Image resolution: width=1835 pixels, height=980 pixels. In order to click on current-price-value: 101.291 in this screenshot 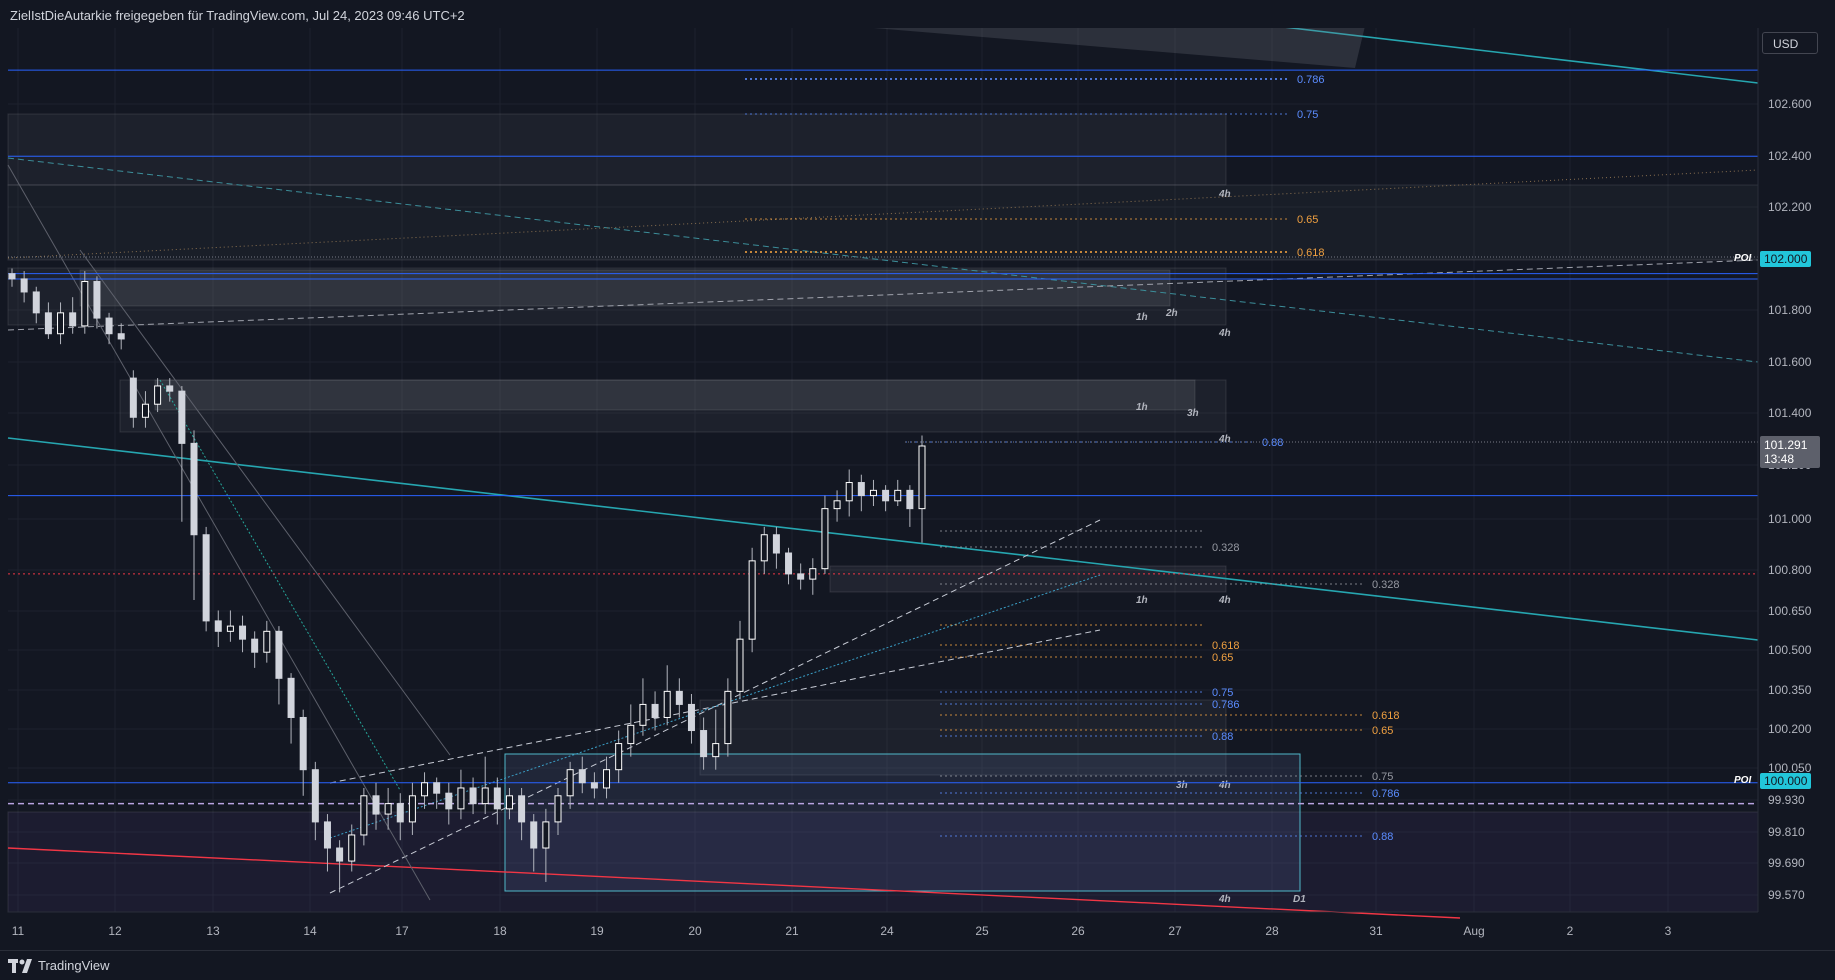, I will do `click(1786, 445)`.